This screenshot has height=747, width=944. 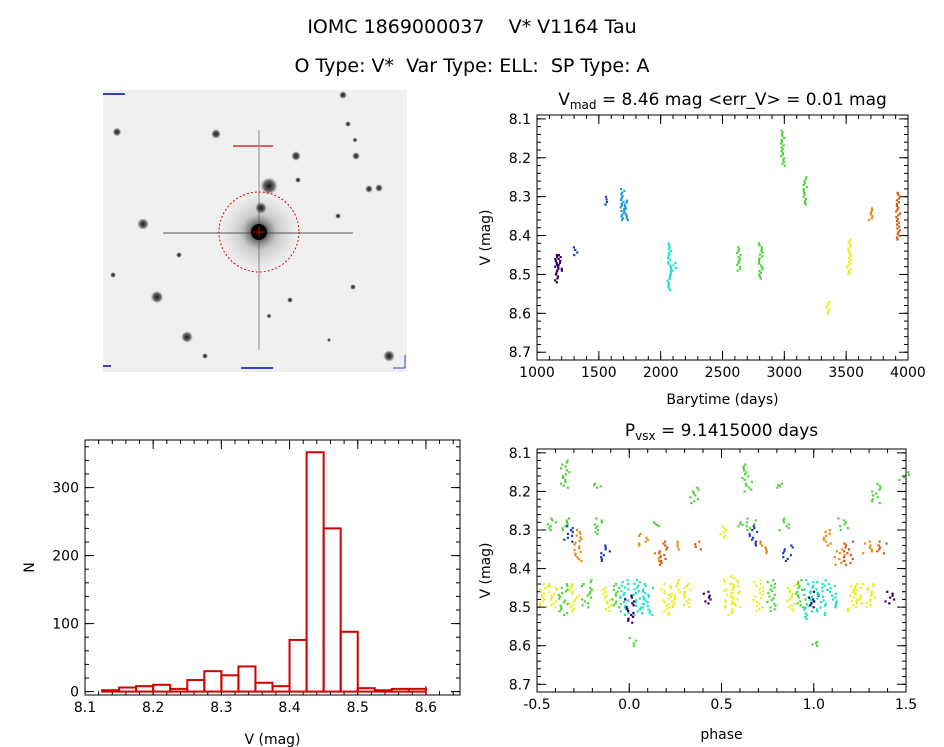 What do you see at coordinates (520, 198) in the screenshot?
I see `y-tick-label: 8.3` at bounding box center [520, 198].